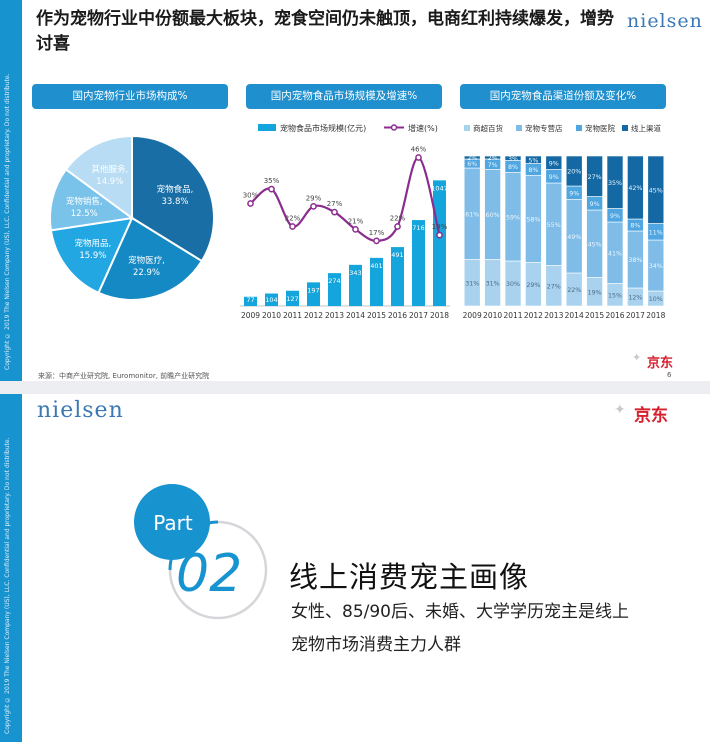 This screenshot has width=710, height=742. Describe the element at coordinates (398, 219) in the screenshot. I see `growth-value-label: 22%` at that location.